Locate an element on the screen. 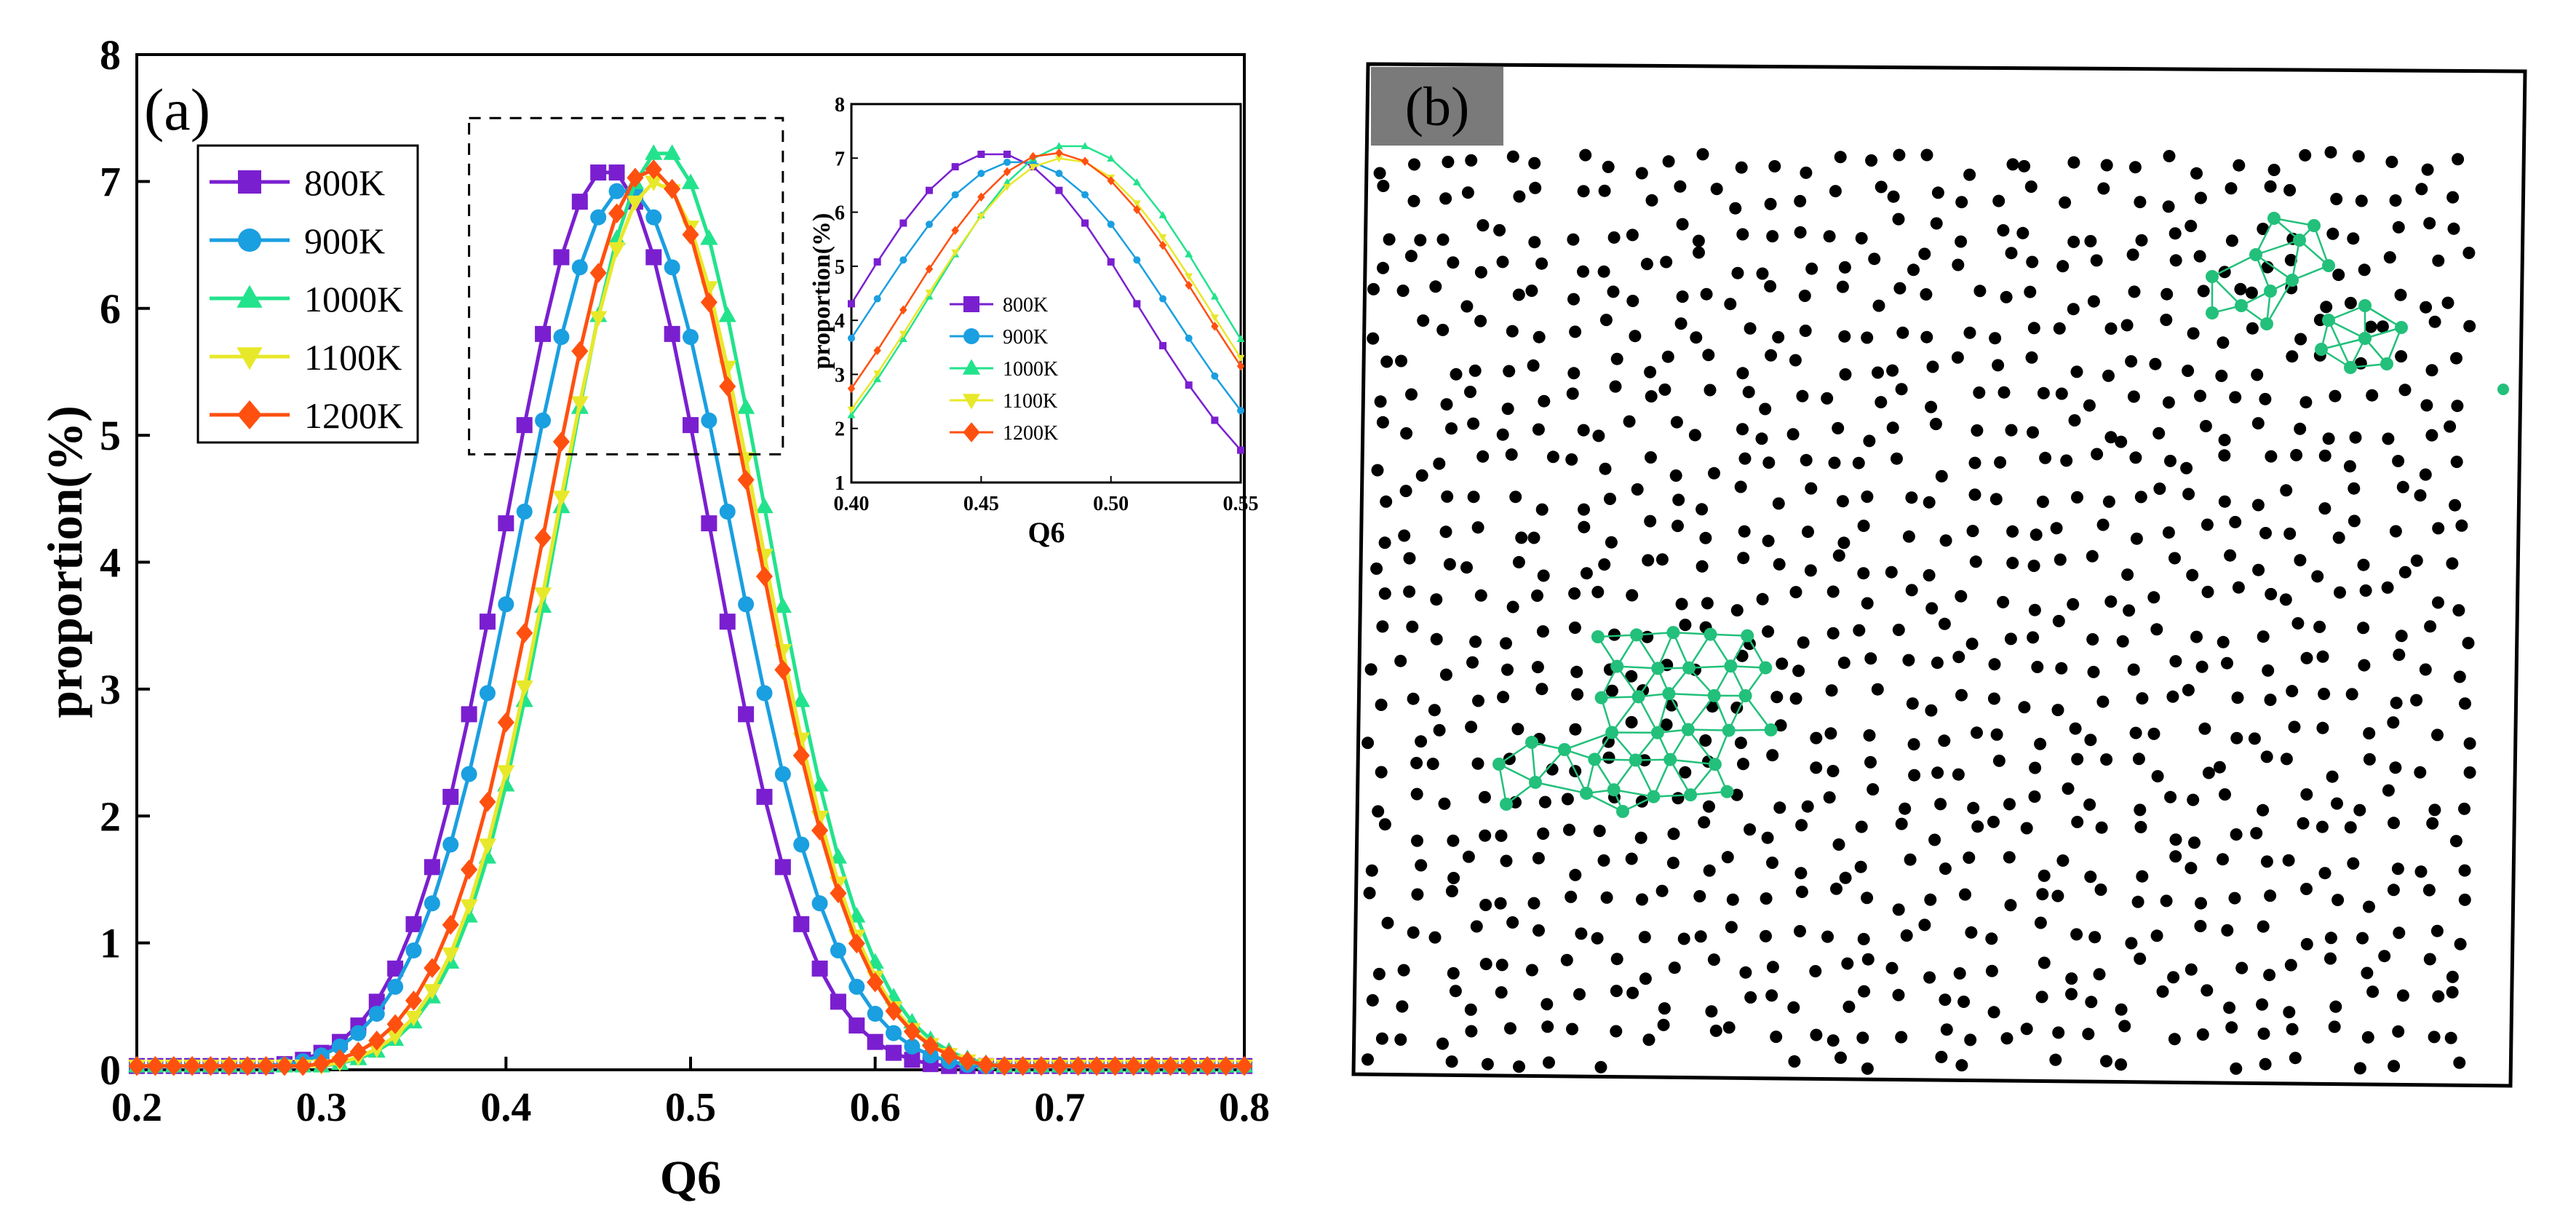  data-point-900K is located at coordinates (396, 986).